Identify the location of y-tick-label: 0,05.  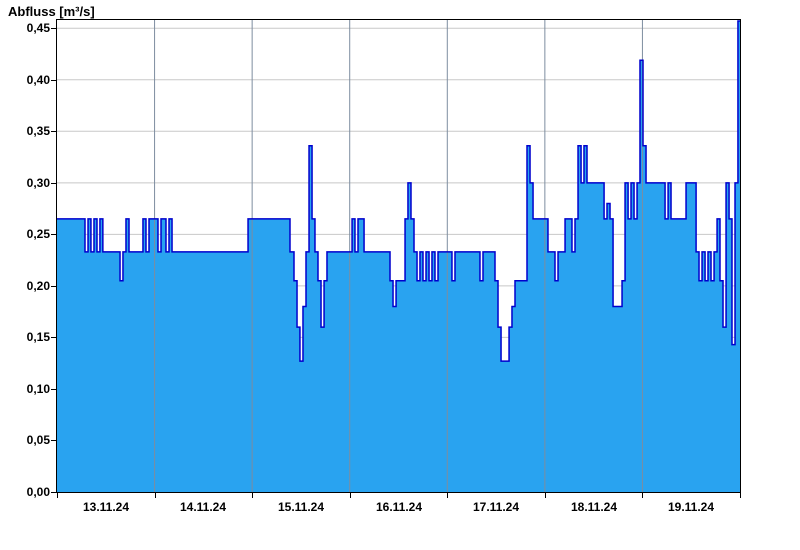
(38, 440).